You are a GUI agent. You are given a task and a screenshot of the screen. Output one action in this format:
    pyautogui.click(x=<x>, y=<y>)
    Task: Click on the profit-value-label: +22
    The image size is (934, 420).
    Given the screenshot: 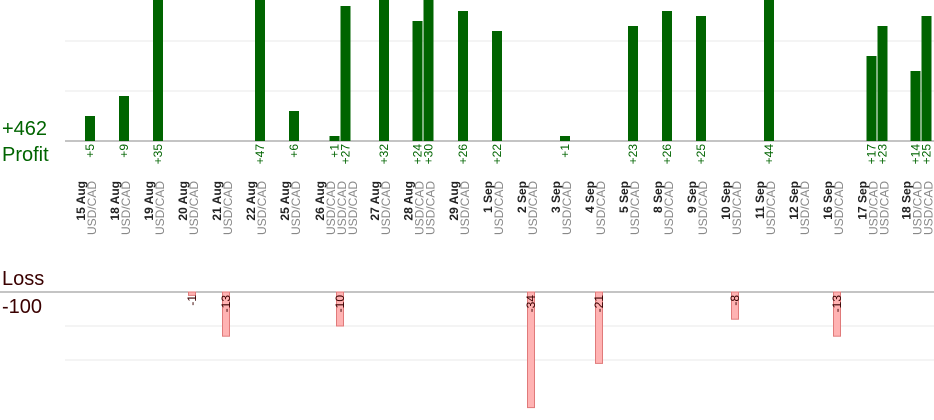 What is the action you would take?
    pyautogui.click(x=497, y=154)
    